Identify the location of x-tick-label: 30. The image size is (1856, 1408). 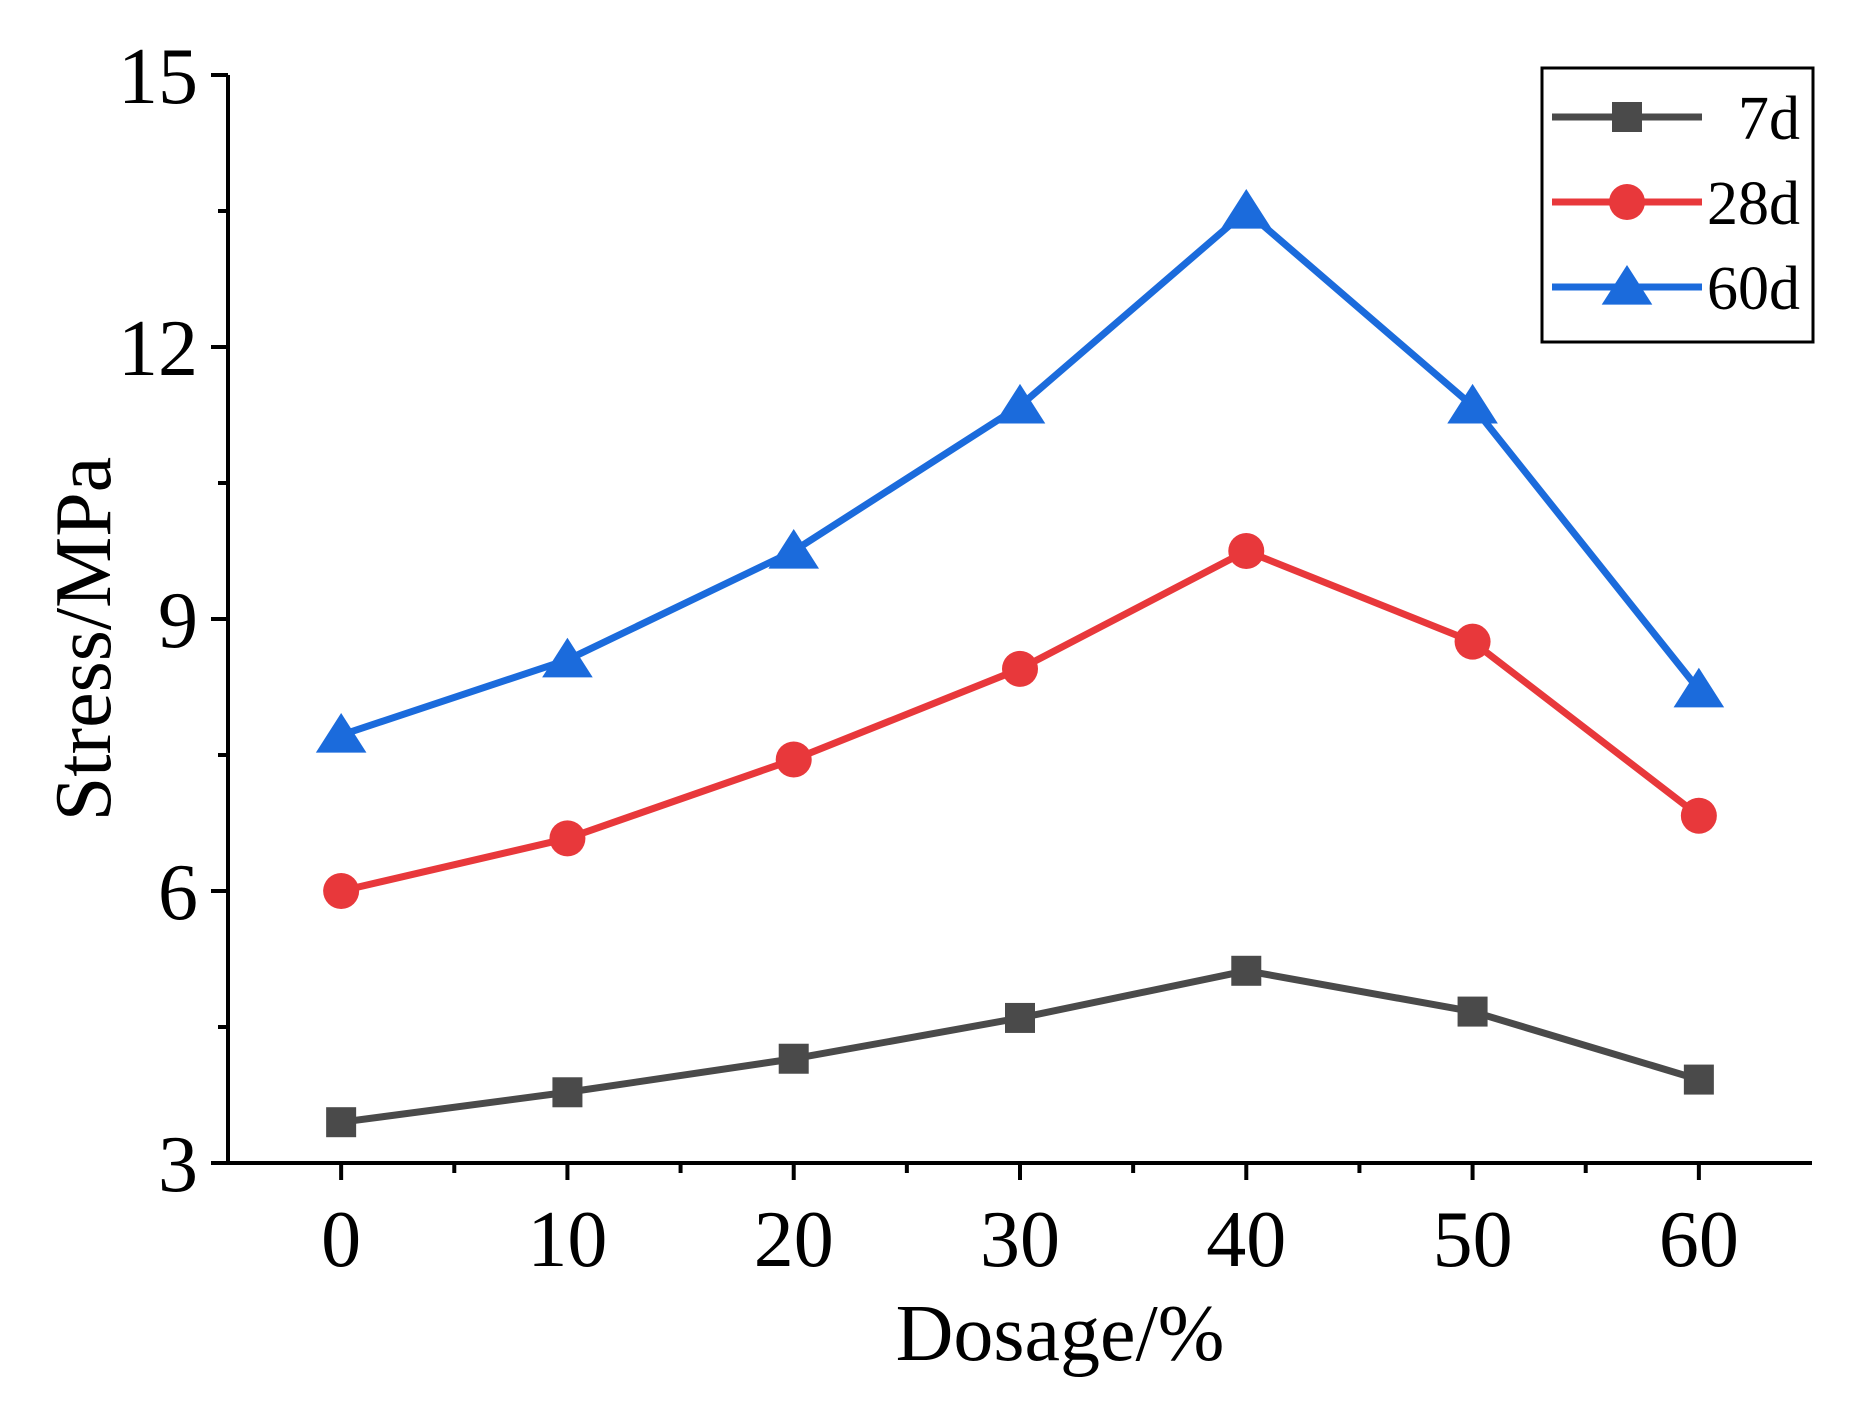
(1020, 1240).